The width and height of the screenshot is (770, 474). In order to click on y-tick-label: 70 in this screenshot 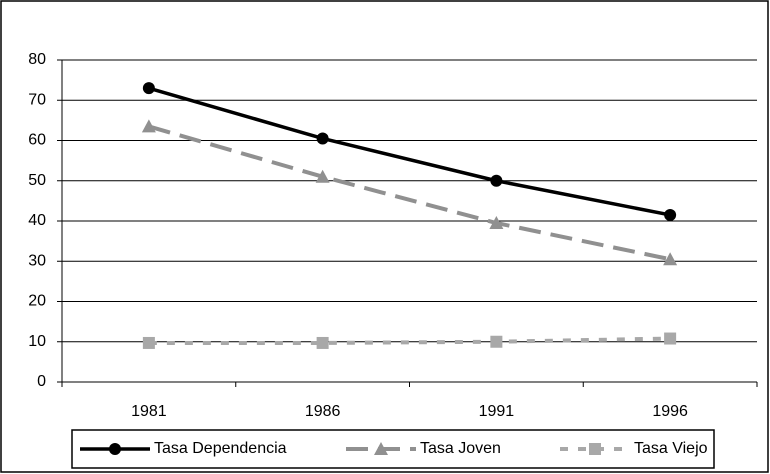, I will do `click(37, 99)`.